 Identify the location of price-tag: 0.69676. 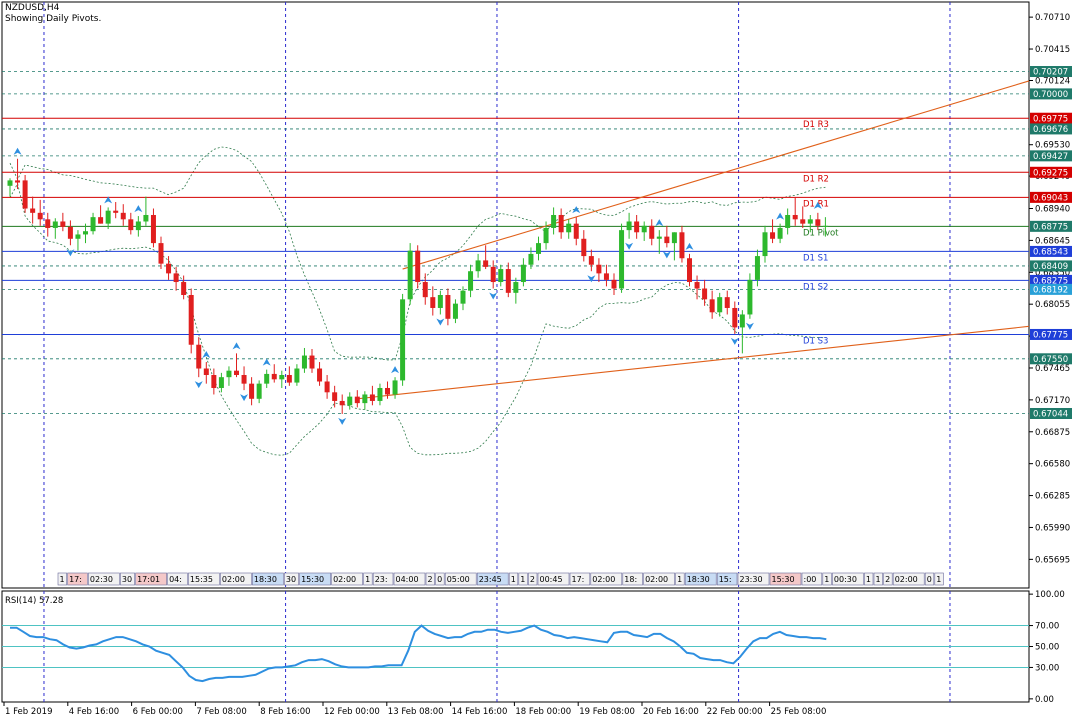
(1051, 129).